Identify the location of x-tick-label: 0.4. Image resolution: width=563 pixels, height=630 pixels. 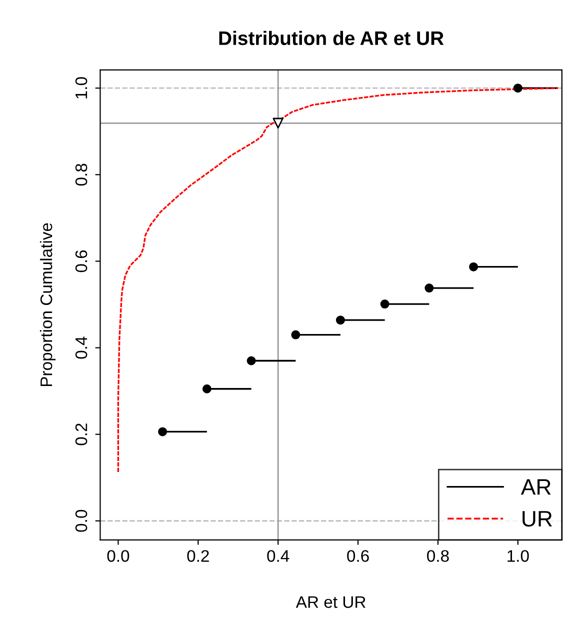
(278, 556).